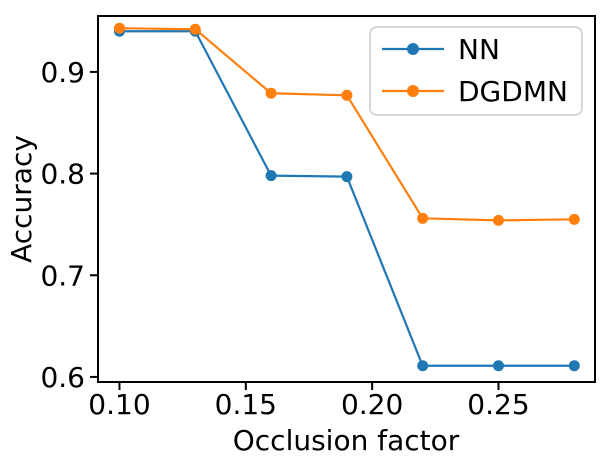 The width and height of the screenshot is (607, 464). I want to click on x-axis-ticks: 0.10 0.15 0.20 0.25, so click(309, 402).